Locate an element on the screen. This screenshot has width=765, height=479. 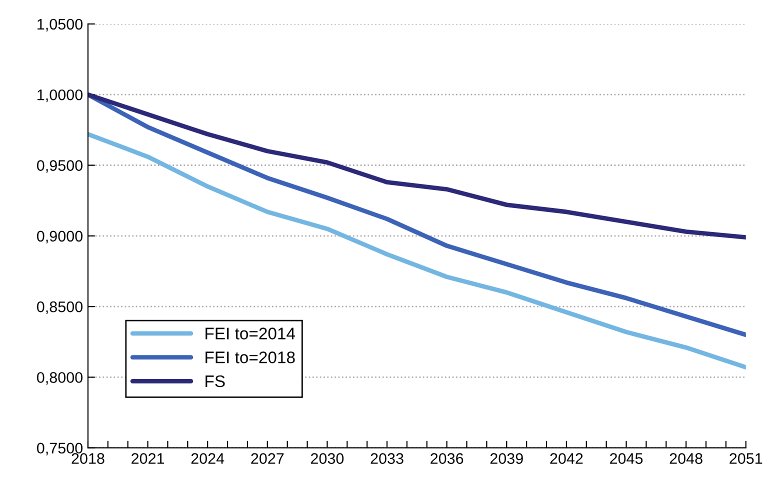
x-tick-label: 2018 is located at coordinates (88, 458).